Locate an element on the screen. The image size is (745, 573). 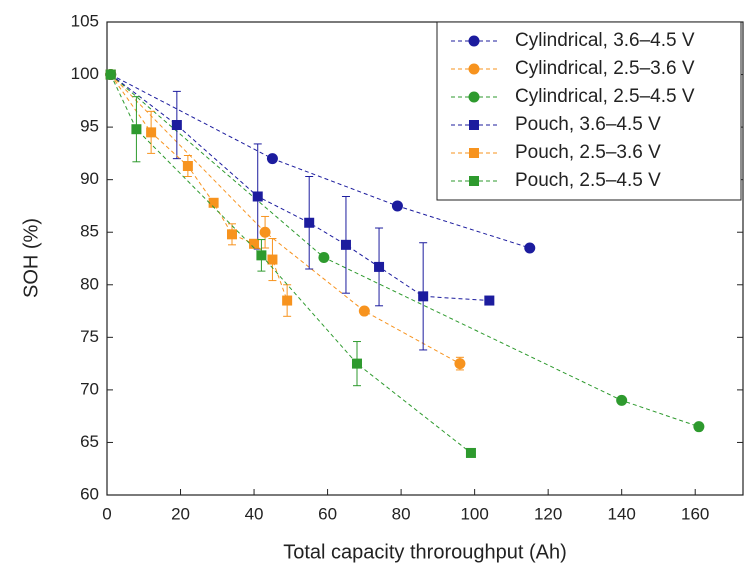
legend-label: Pouch, 2.5–3.6 V is located at coordinates (588, 152).